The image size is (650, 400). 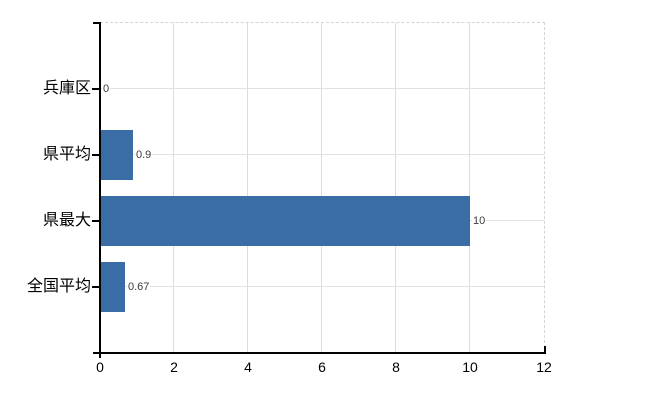 I want to click on x-axis-end-tick, so click(x=545, y=349).